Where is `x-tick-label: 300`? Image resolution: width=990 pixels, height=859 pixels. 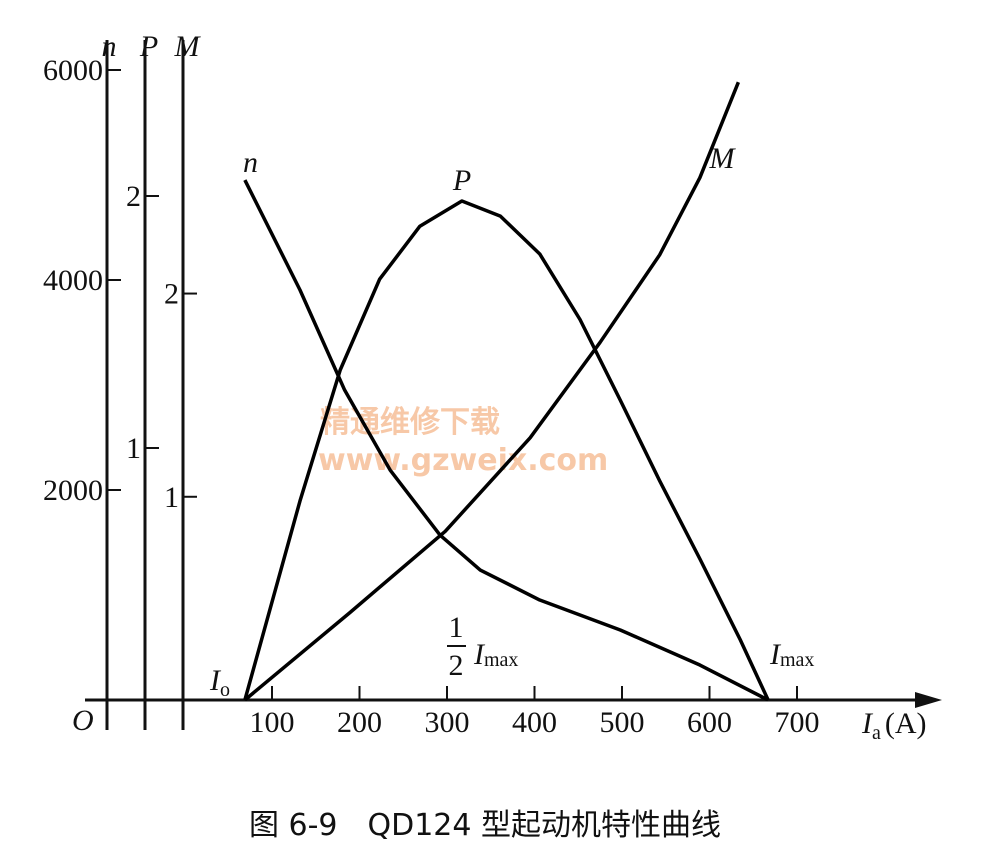 x-tick-label: 300 is located at coordinates (447, 722).